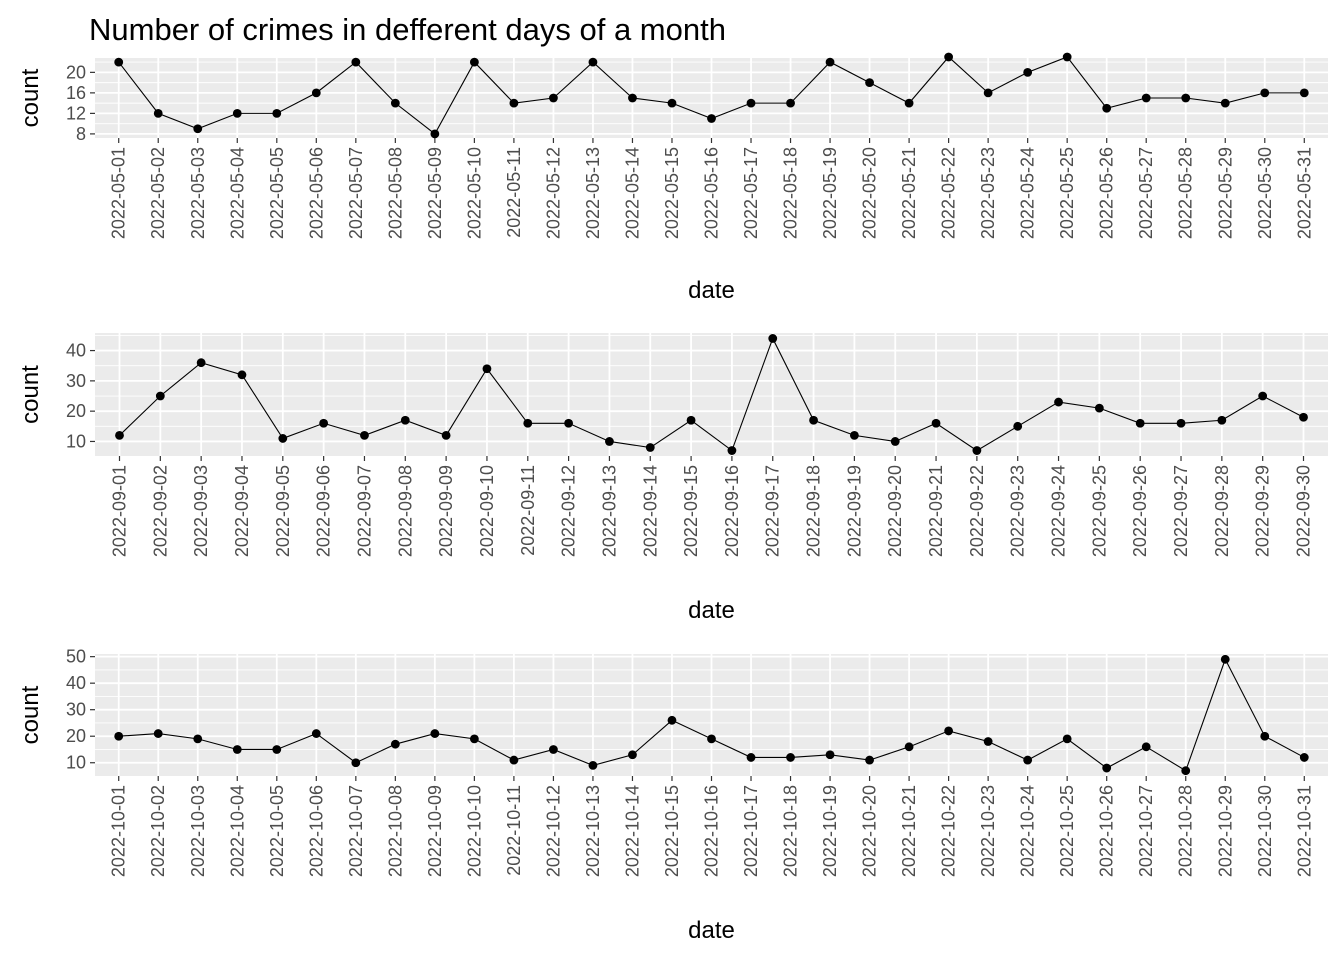 The image size is (1344, 965). I want to click on x-tick-label: 2022-09-21, so click(936, 511).